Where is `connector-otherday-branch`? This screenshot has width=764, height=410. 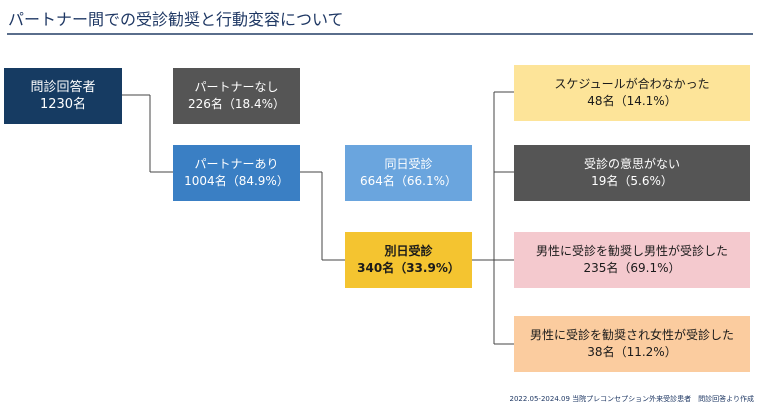
connector-otherday-branch is located at coordinates (493, 218).